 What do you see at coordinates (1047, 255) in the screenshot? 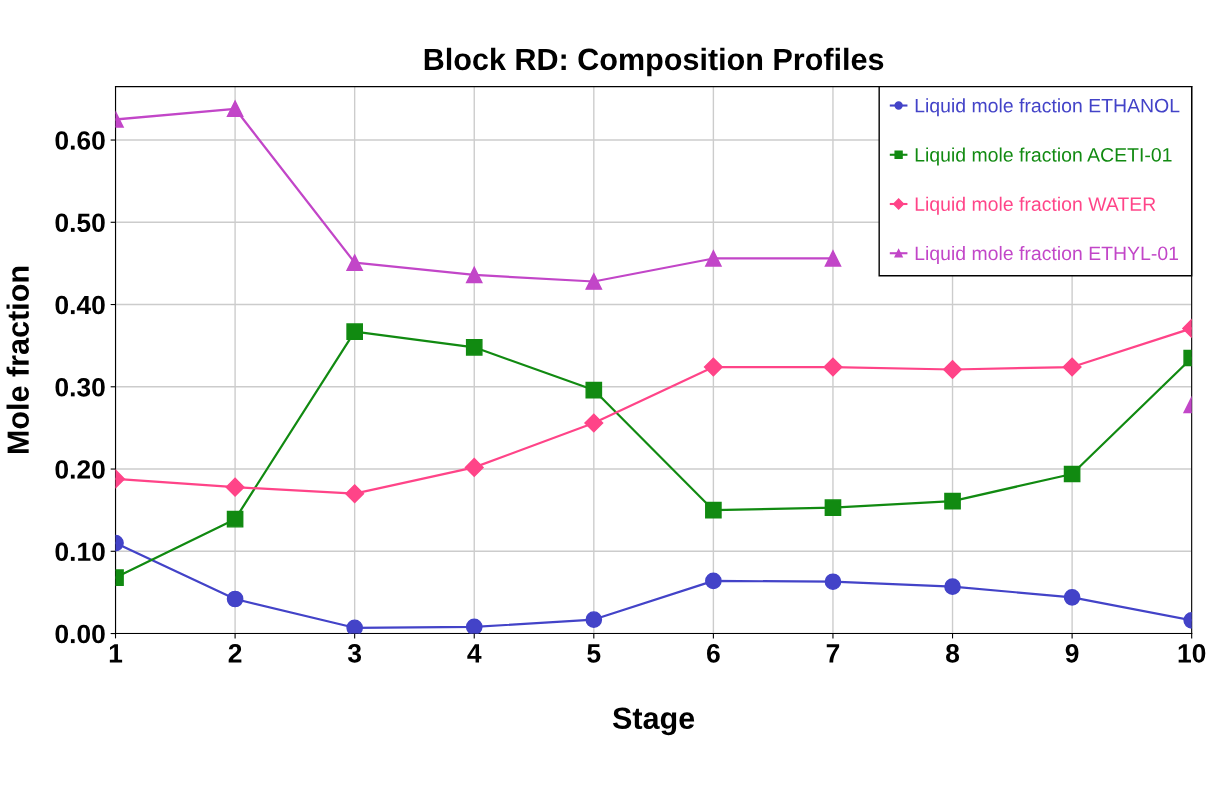
I see `legend-label: Liquid mole fraction ETHYL-01` at bounding box center [1047, 255].